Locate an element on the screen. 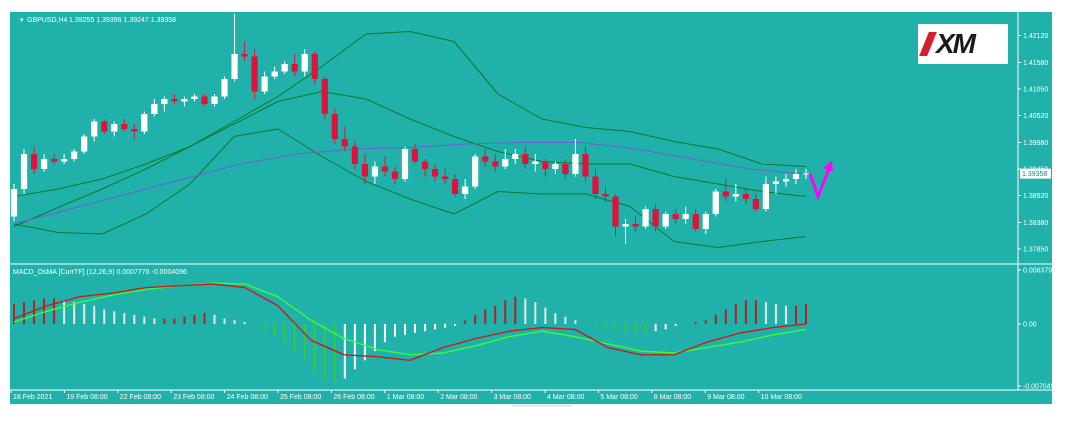 The height and width of the screenshot is (422, 1067). forecast-arrow is located at coordinates (820, 180).